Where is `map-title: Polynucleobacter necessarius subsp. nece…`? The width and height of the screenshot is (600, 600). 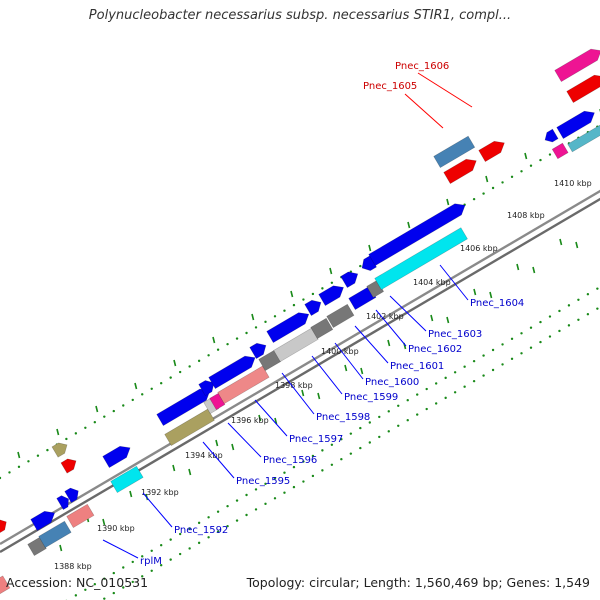
map-title: Polynucleobacter necessarius subsp. nece… is located at coordinates (300, 15).